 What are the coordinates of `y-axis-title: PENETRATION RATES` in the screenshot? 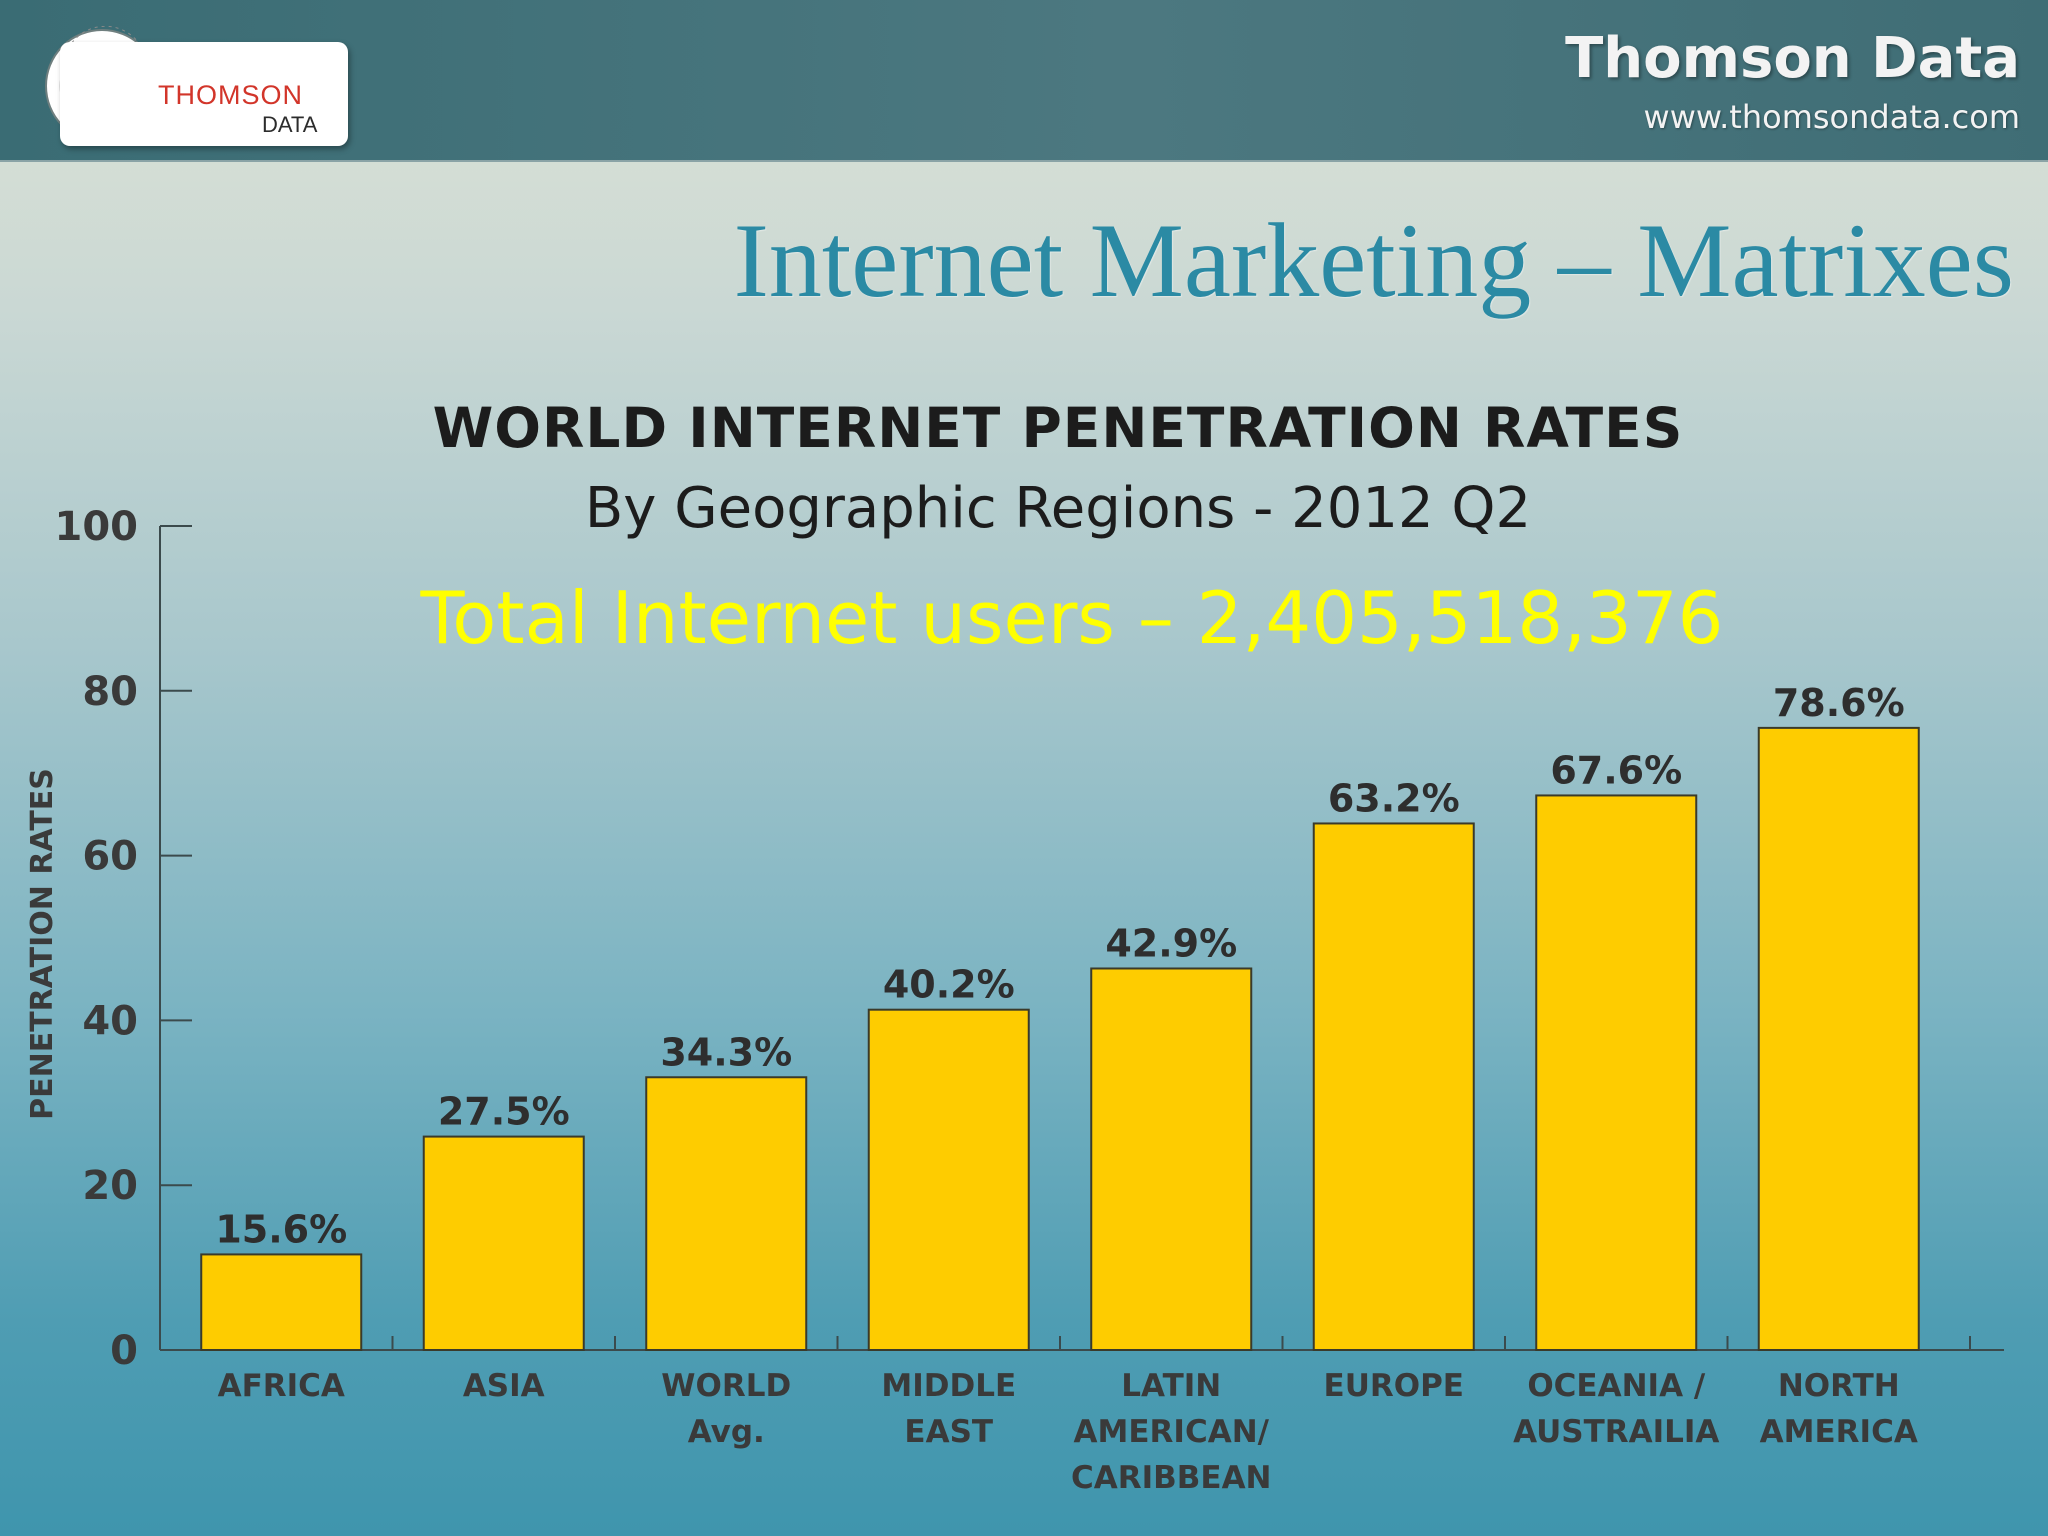 It's located at (42, 944).